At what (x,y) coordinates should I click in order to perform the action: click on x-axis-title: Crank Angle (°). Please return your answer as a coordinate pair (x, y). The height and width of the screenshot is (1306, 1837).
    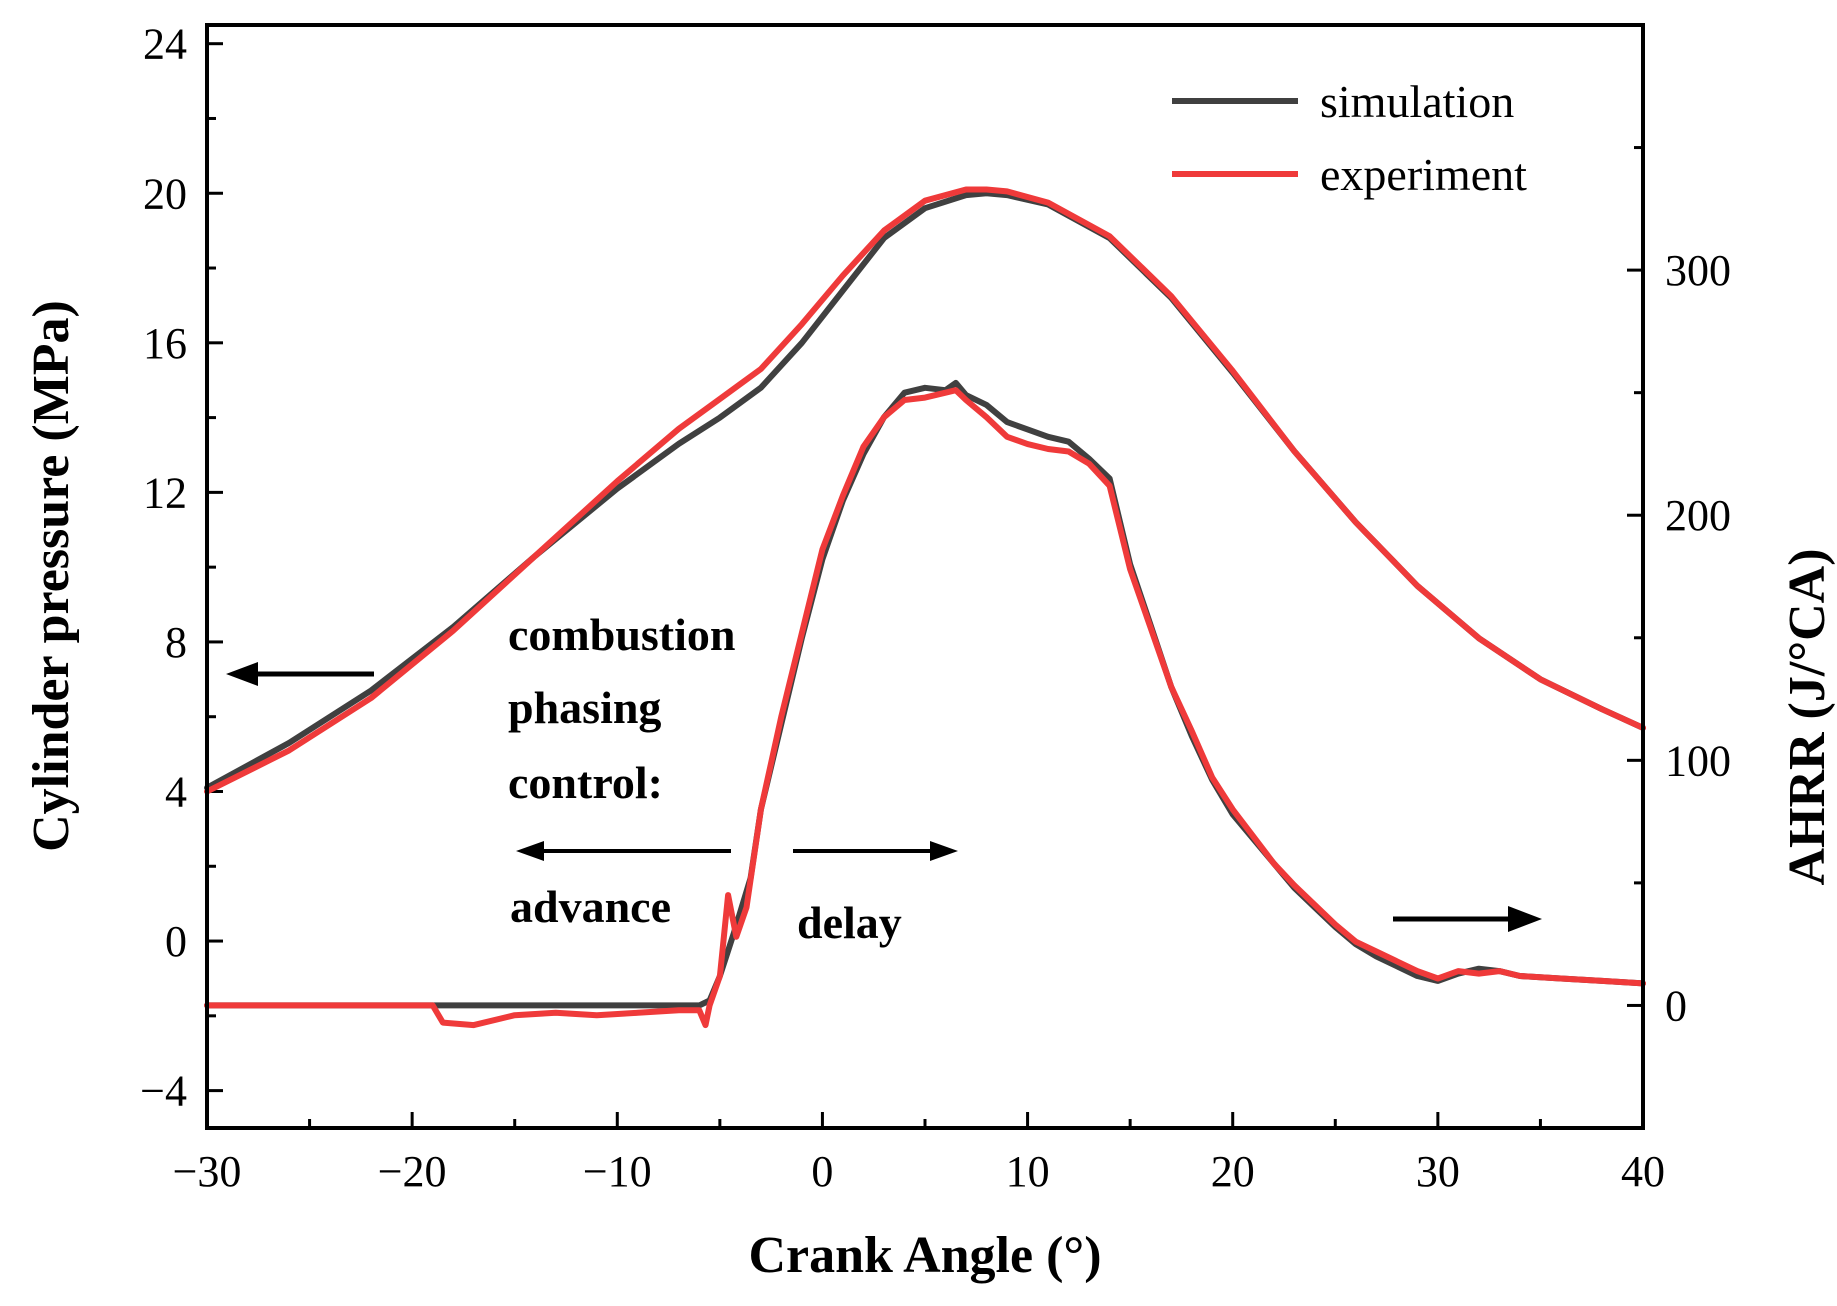
    Looking at the image, I should click on (924, 1255).